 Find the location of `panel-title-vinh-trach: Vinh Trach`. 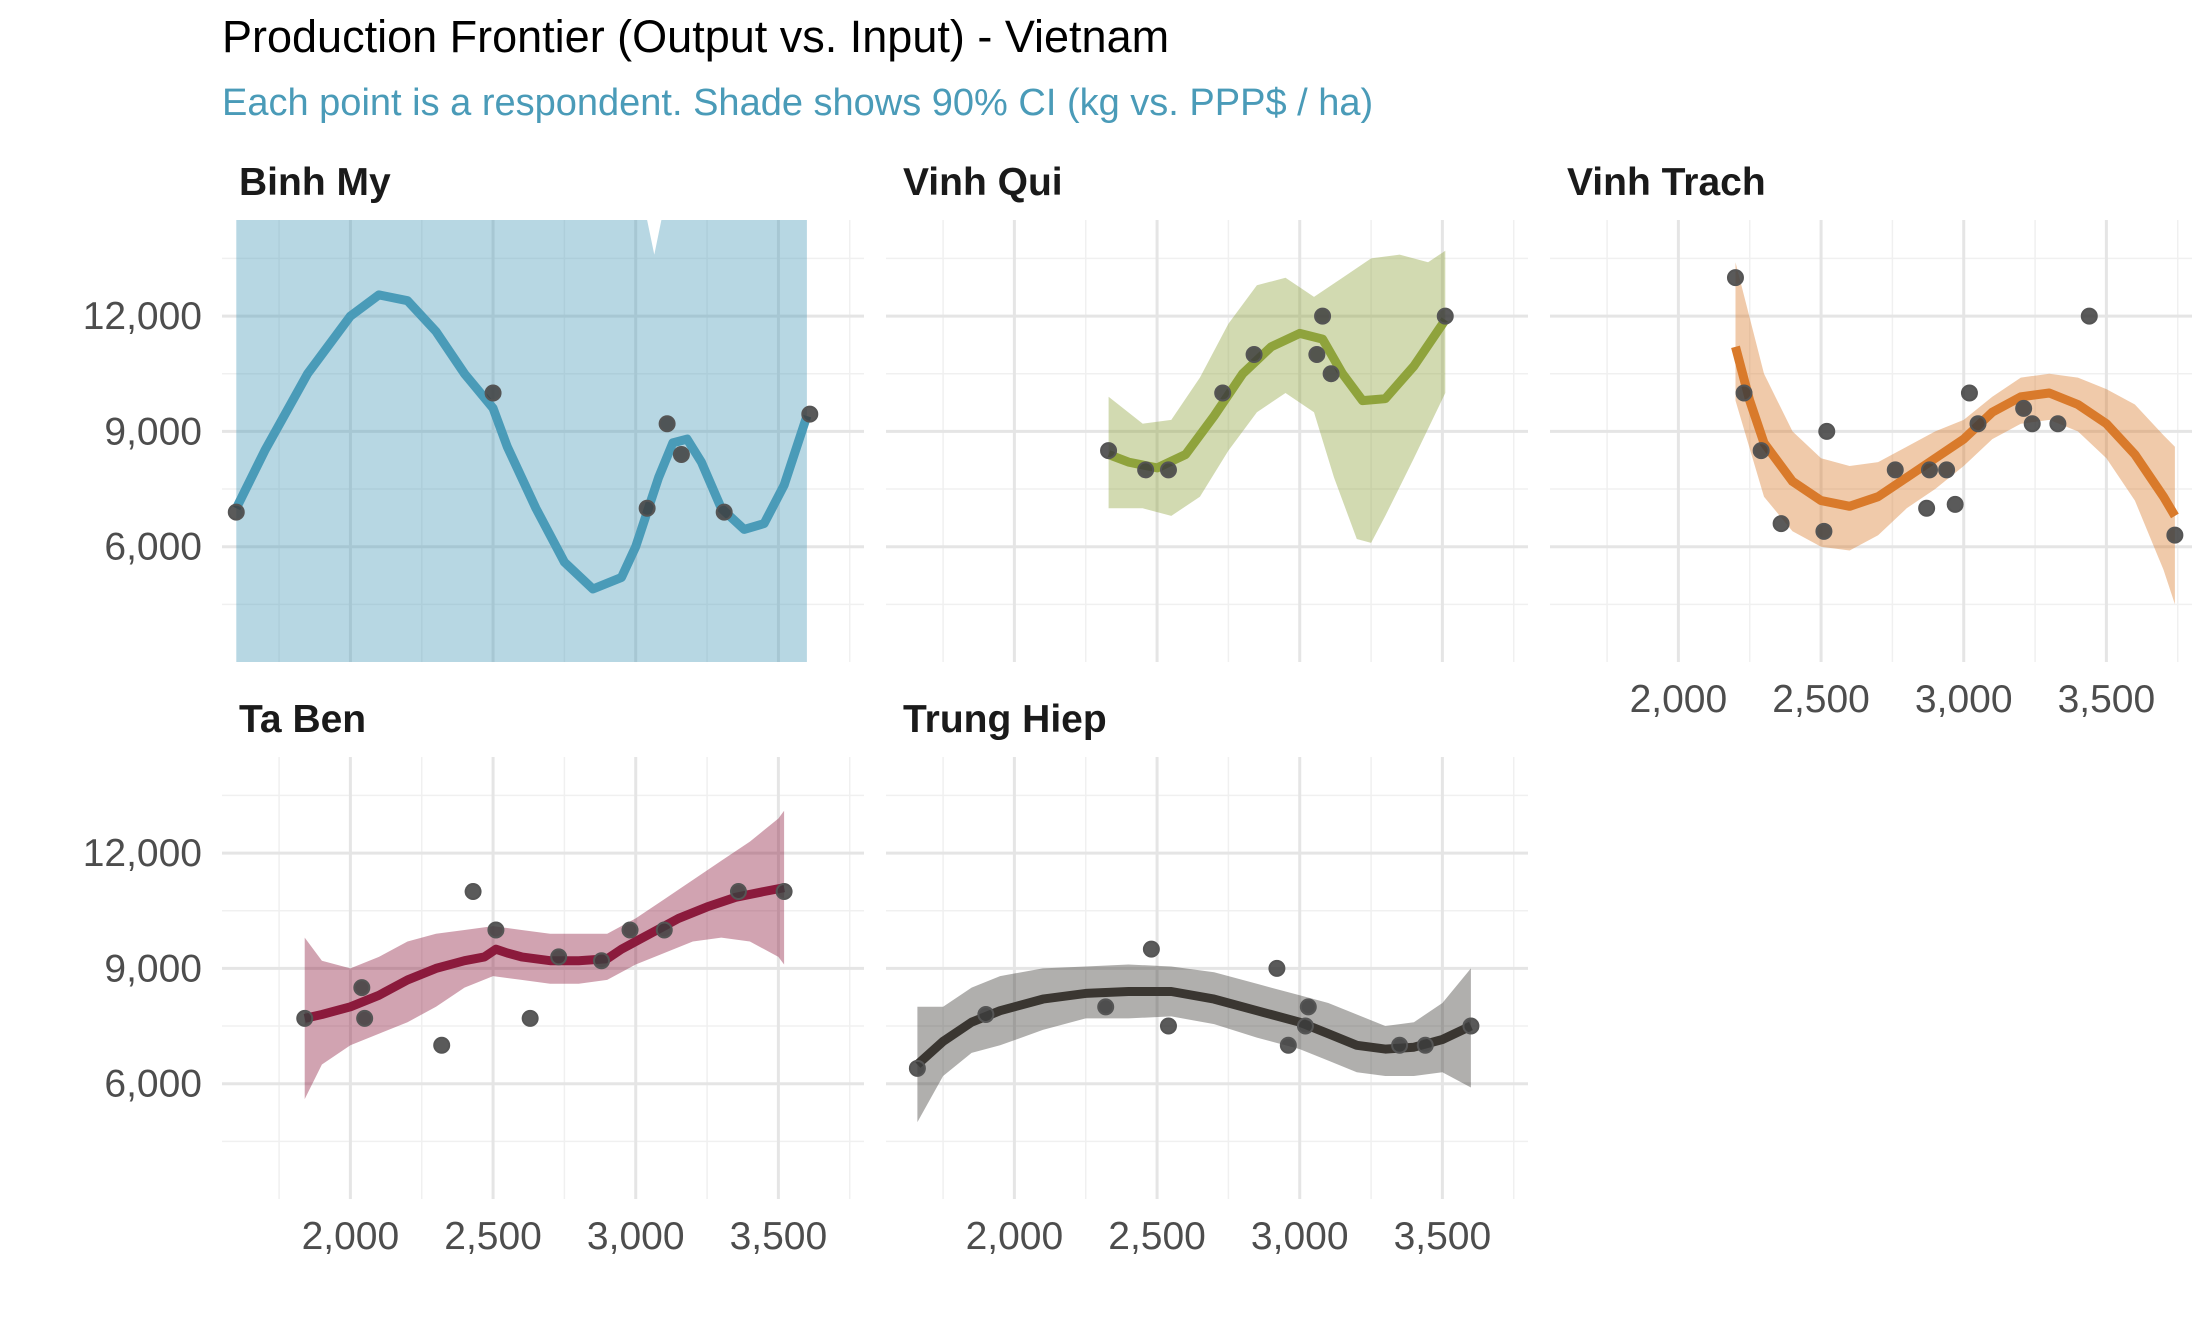

panel-title-vinh-trach: Vinh Trach is located at coordinates (1666, 182).